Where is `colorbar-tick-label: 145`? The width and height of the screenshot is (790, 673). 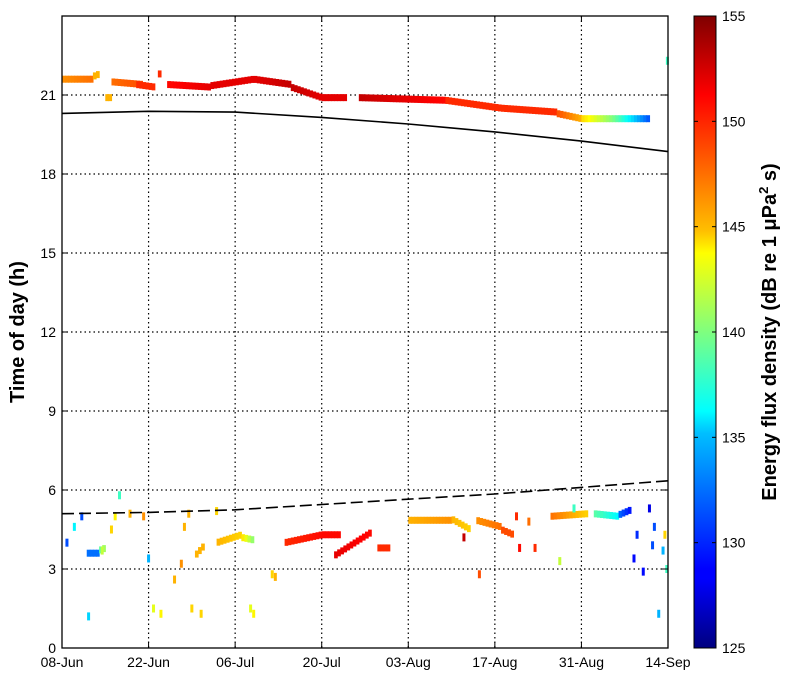 colorbar-tick-label: 145 is located at coordinates (734, 227).